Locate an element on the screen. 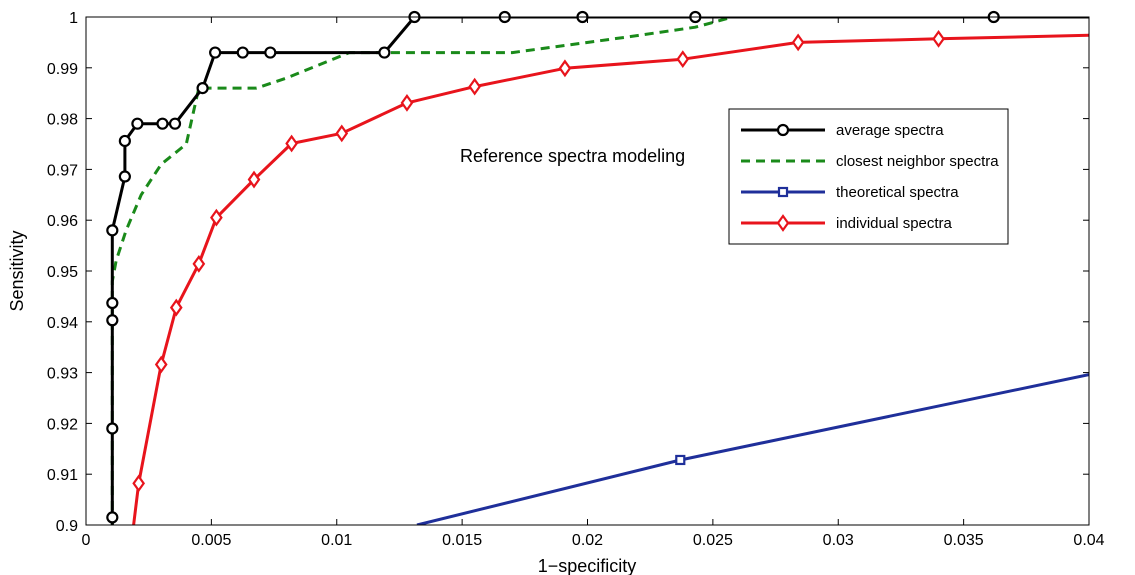  y-tick-label: 0.99 is located at coordinates (62, 69).